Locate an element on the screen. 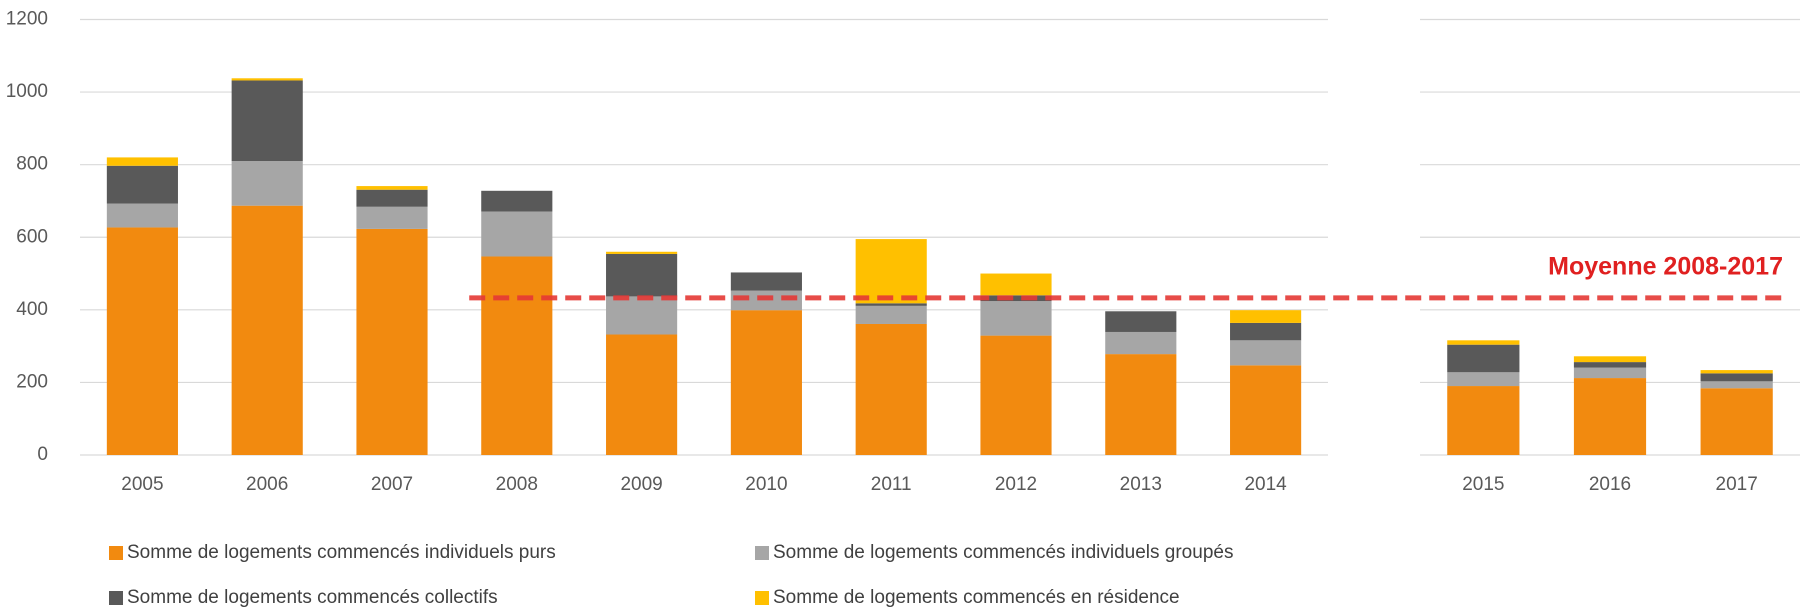 This screenshot has height=610, width=1800. y-tick-label: 800 is located at coordinates (32, 164).